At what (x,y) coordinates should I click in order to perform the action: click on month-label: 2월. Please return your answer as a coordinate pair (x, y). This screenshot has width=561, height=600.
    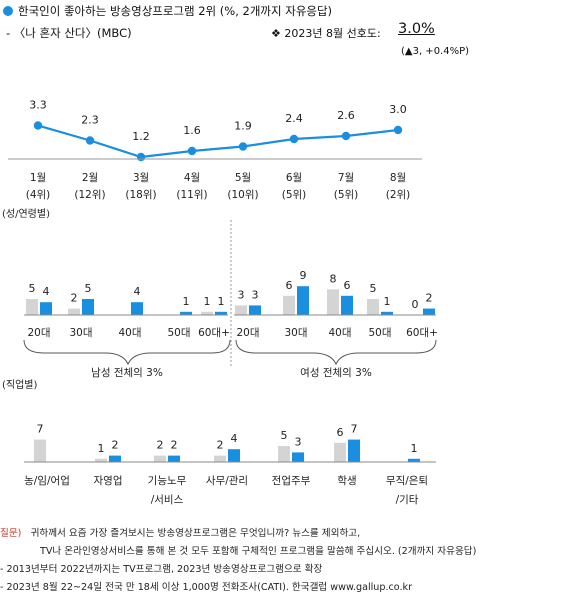
    Looking at the image, I should click on (90, 178).